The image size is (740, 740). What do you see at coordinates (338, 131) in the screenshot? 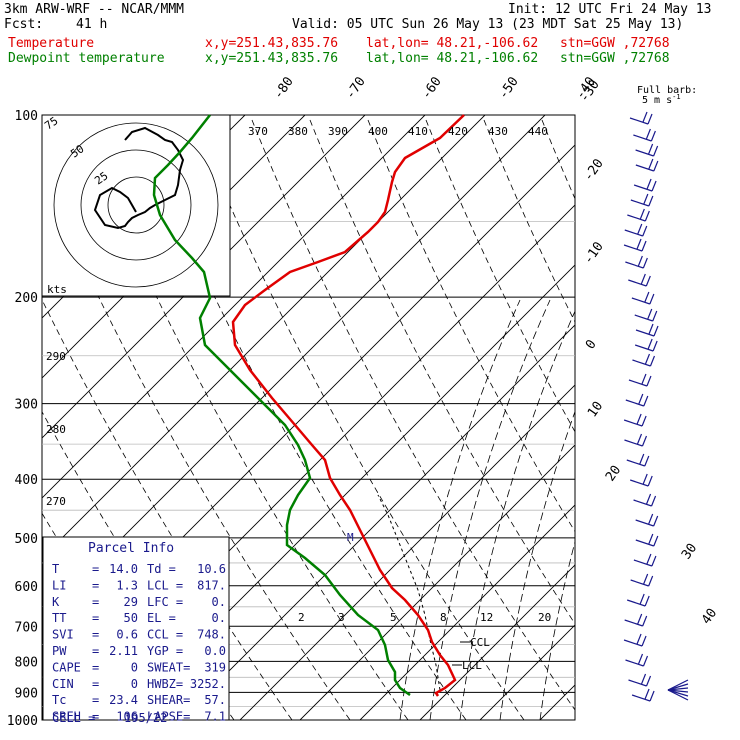
I see `theta-label-390: 390` at bounding box center [338, 131].